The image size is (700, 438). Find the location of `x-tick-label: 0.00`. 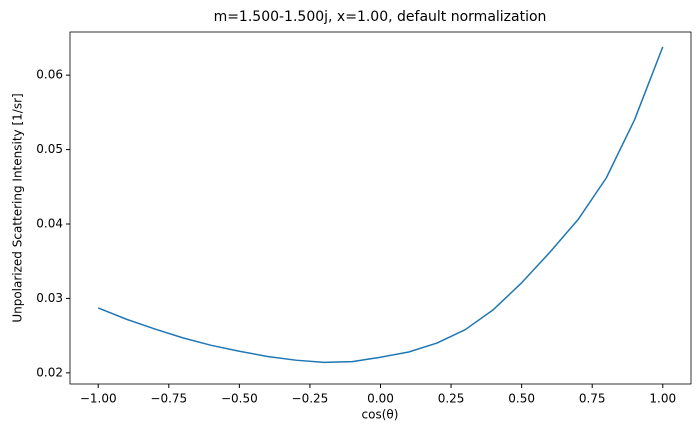

x-tick-label: 0.00 is located at coordinates (380, 399).